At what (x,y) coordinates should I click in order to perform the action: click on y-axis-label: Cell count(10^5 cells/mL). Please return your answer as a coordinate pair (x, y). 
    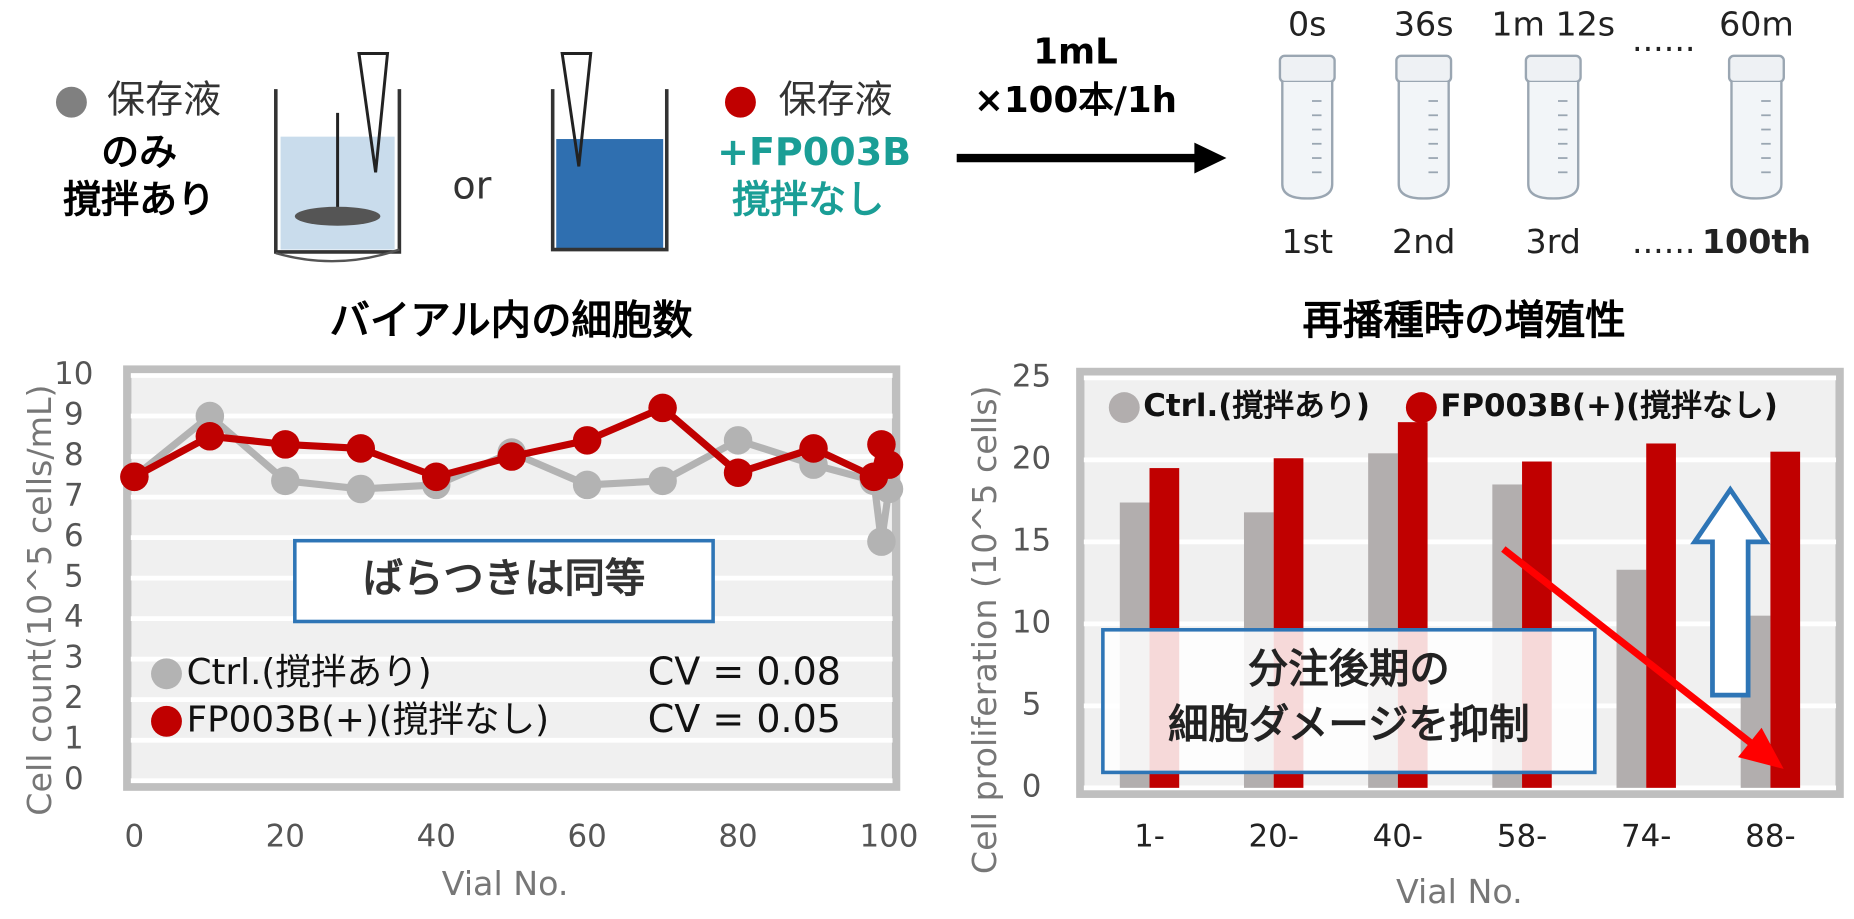
    Looking at the image, I should click on (39, 599).